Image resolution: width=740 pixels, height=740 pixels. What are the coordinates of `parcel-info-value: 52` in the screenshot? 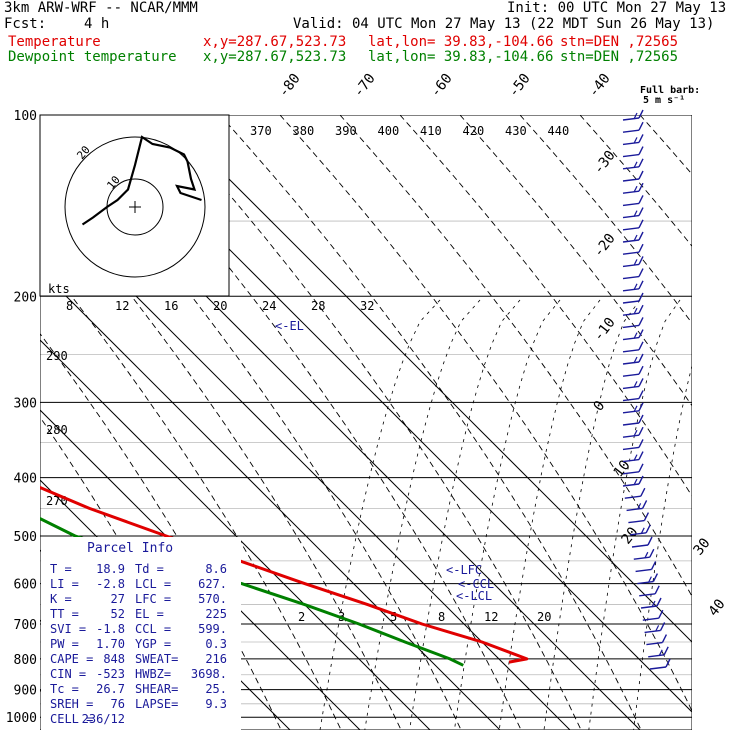 It's located at (118, 614).